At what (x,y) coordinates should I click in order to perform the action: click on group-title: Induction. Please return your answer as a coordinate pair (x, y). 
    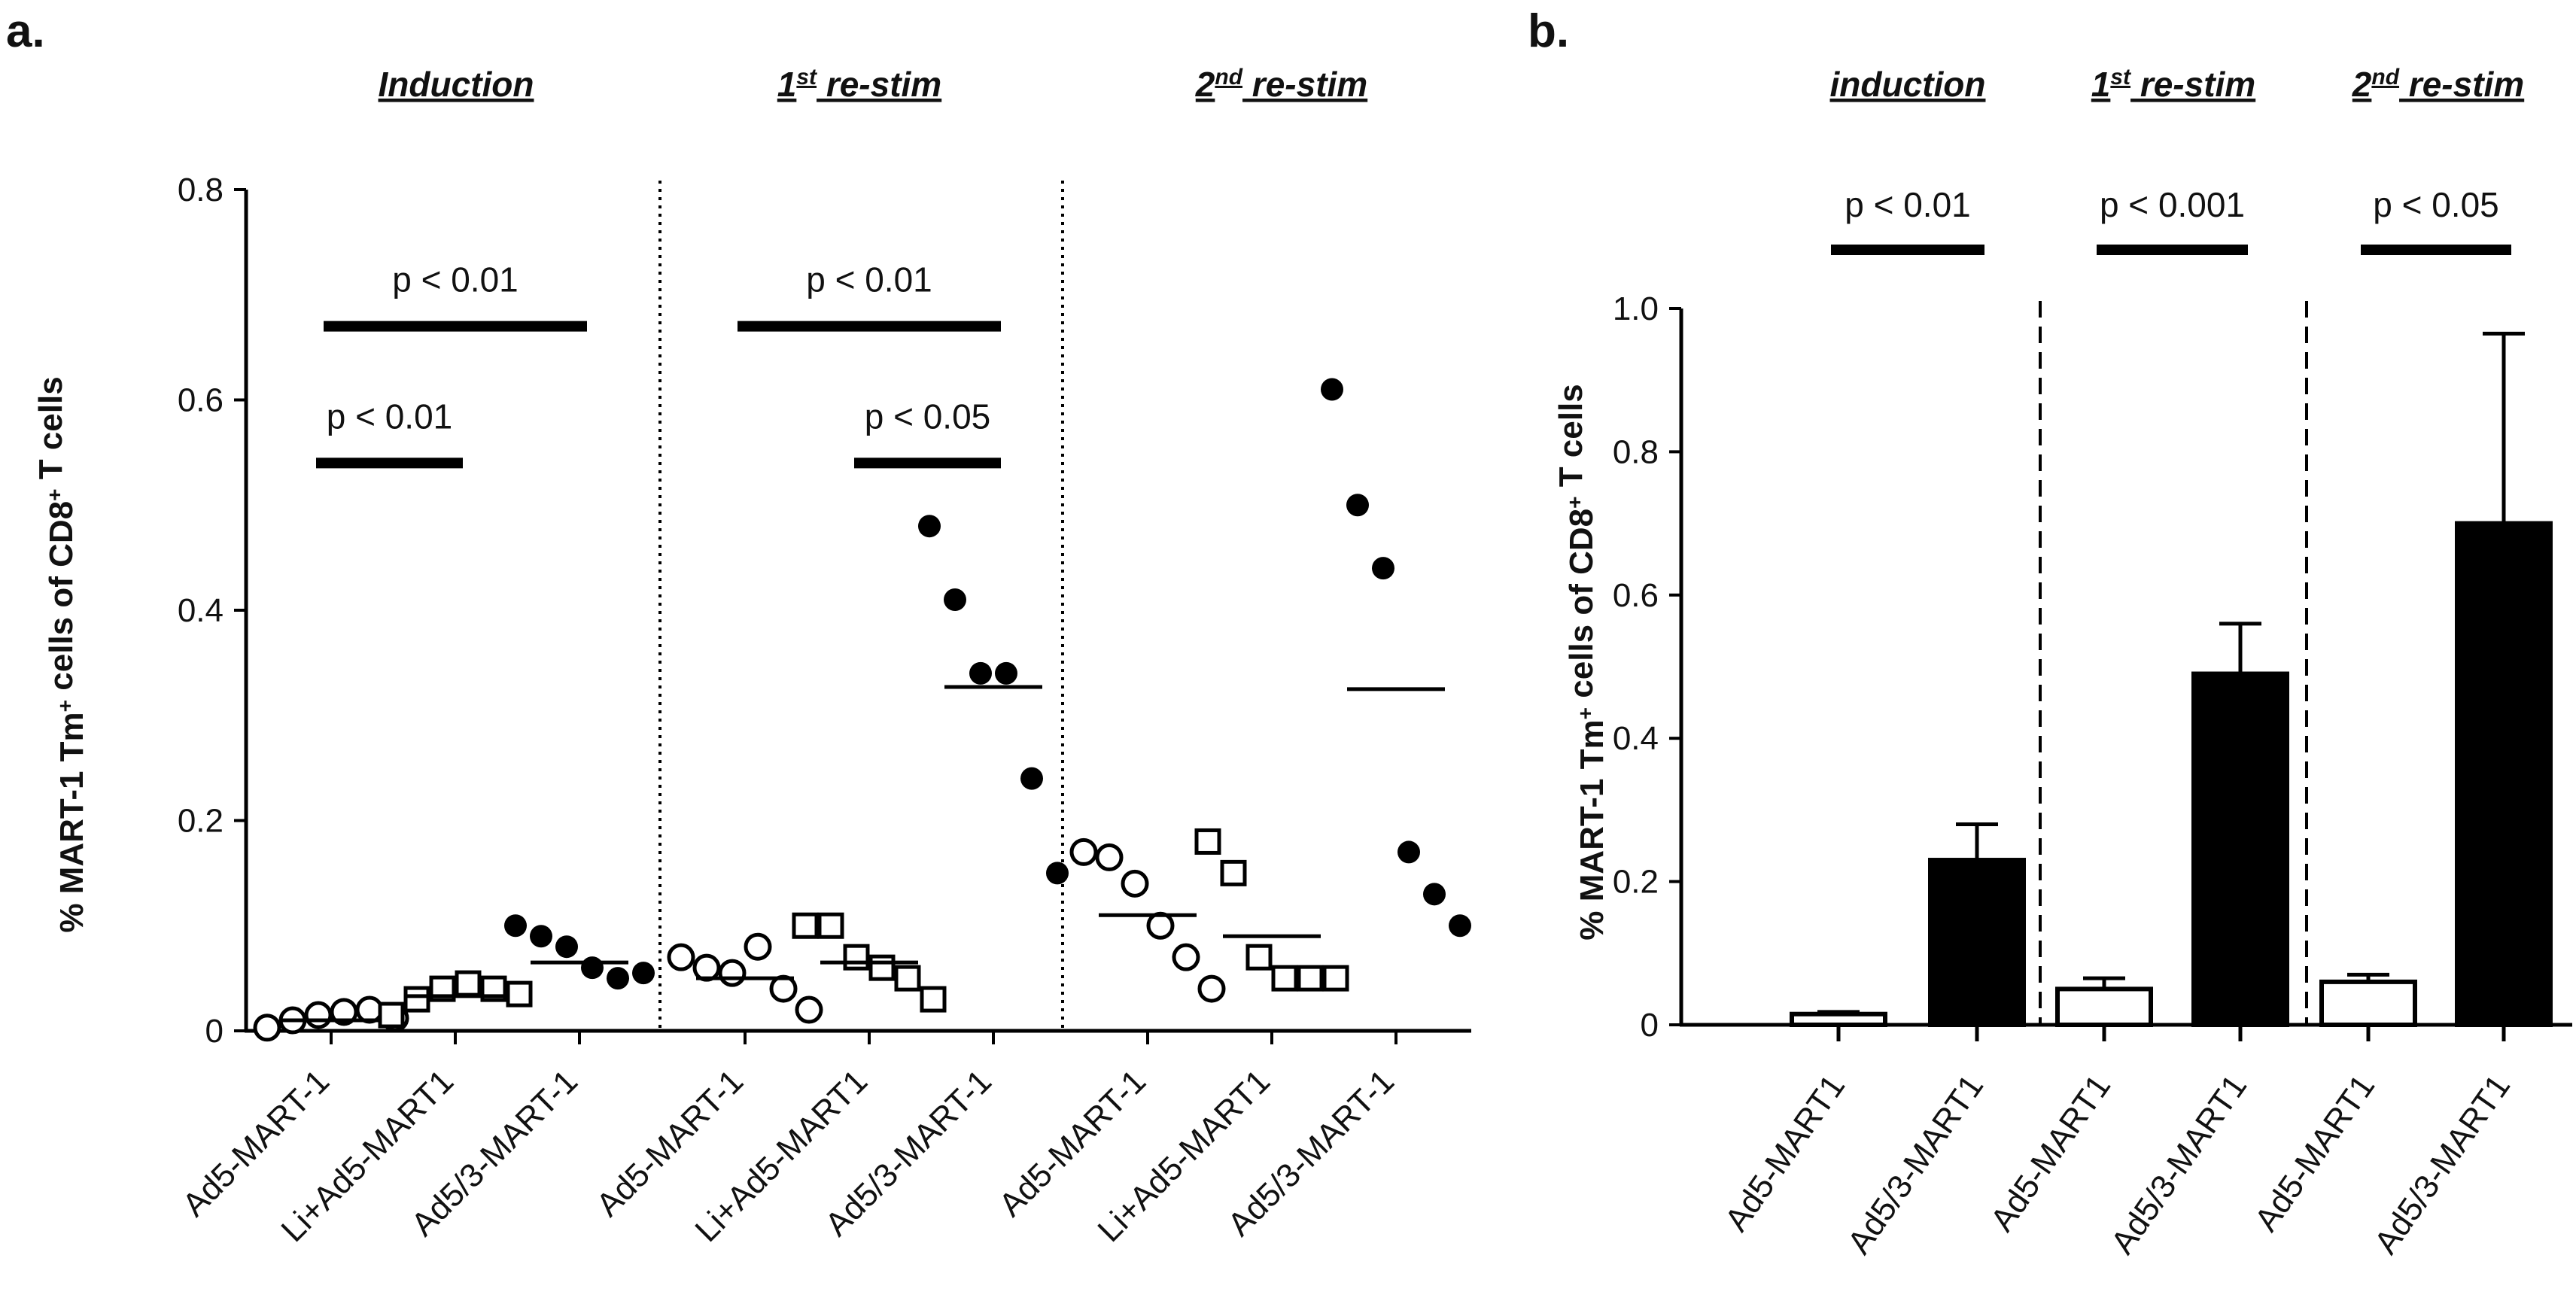
    Looking at the image, I should click on (456, 84).